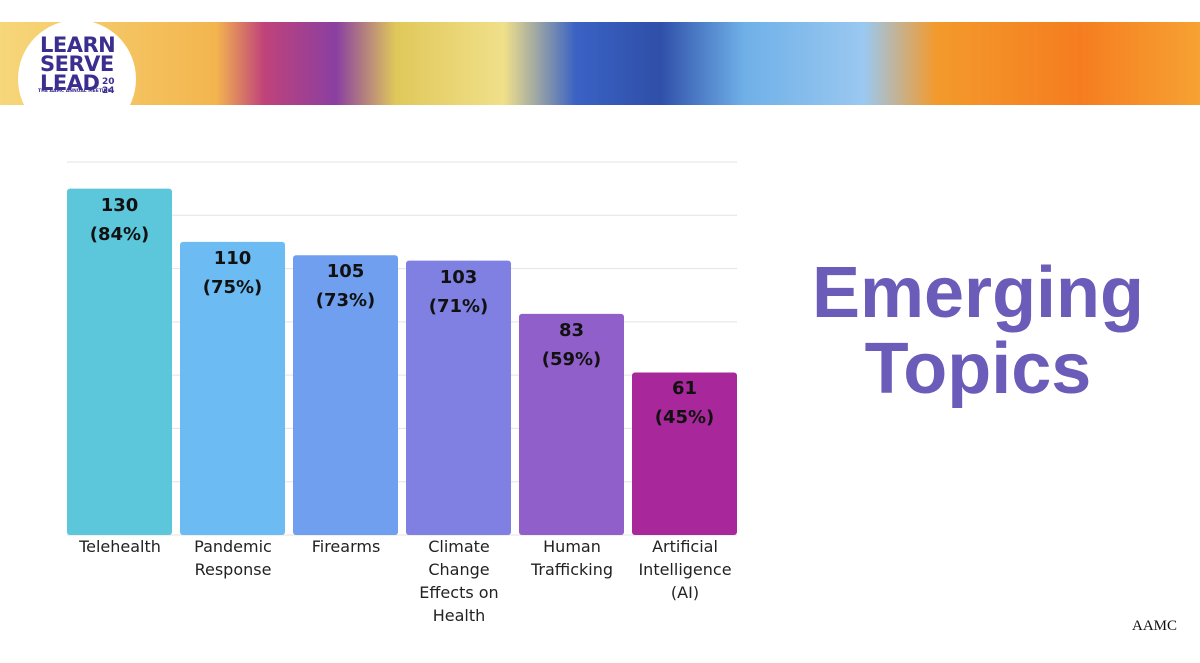 This screenshot has width=1200, height=663. What do you see at coordinates (572, 558) in the screenshot?
I see `x-tick-label: Human Trafficking` at bounding box center [572, 558].